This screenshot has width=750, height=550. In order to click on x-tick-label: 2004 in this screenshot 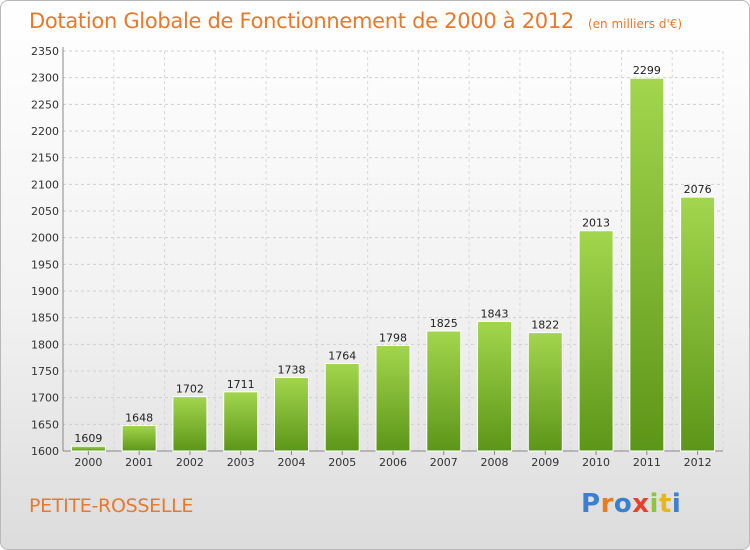, I will do `click(291, 462)`.